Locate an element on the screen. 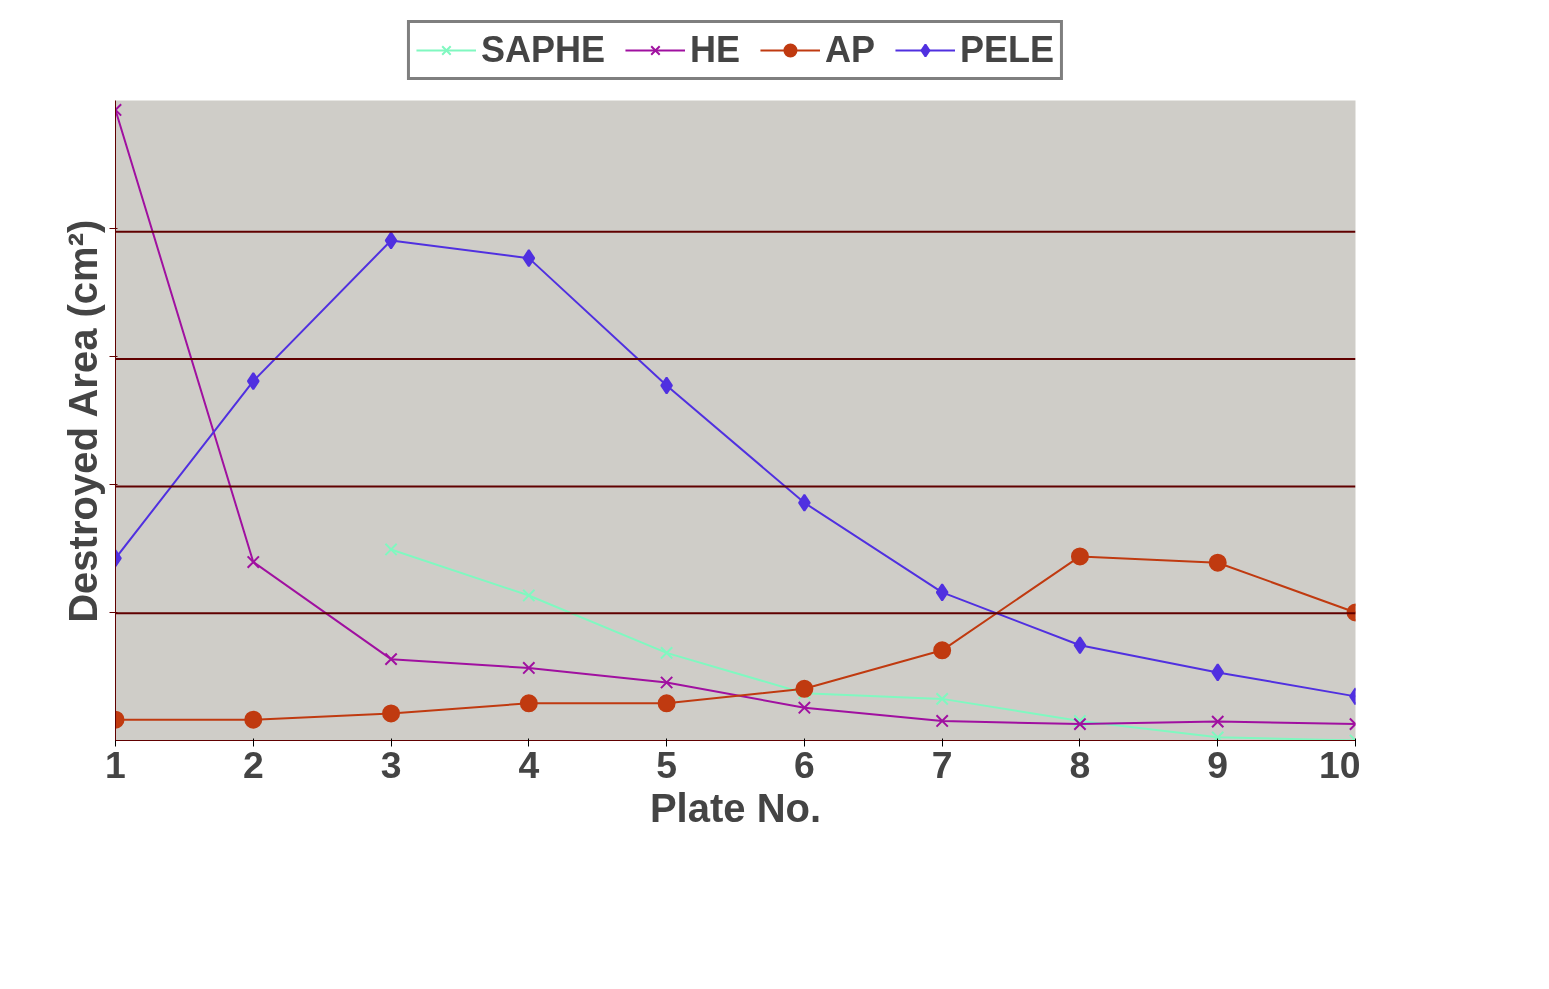  x-tick-label: 1 is located at coordinates (115, 764).